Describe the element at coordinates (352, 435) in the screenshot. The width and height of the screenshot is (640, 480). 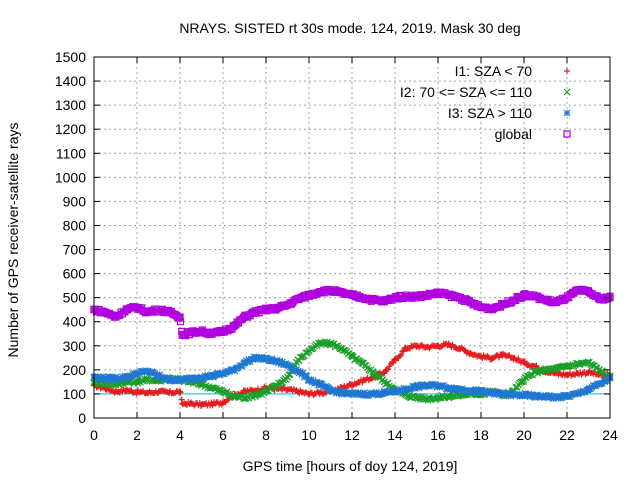
I see `x-tick-label: 12` at that location.